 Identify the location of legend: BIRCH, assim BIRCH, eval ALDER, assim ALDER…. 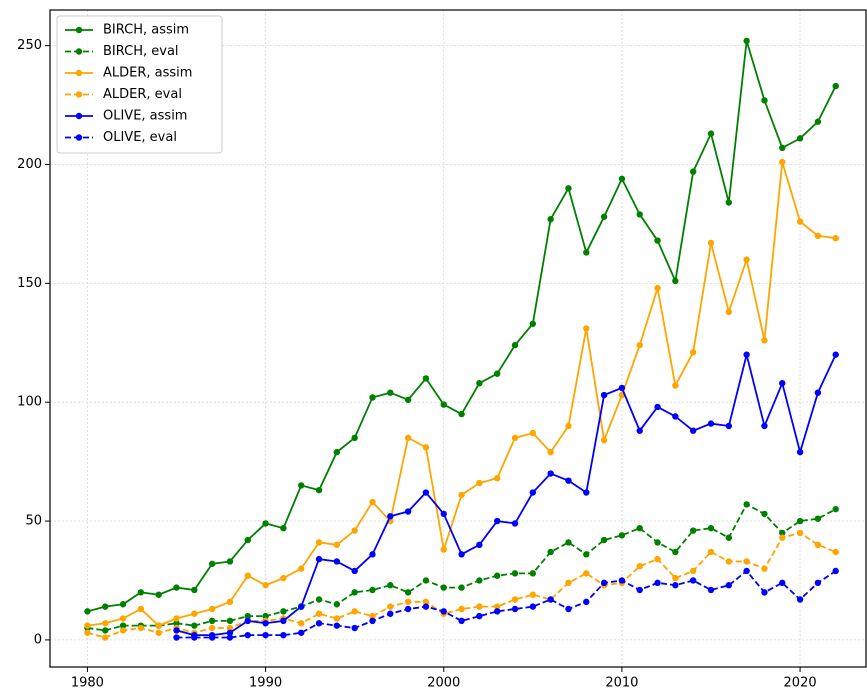
(139, 84).